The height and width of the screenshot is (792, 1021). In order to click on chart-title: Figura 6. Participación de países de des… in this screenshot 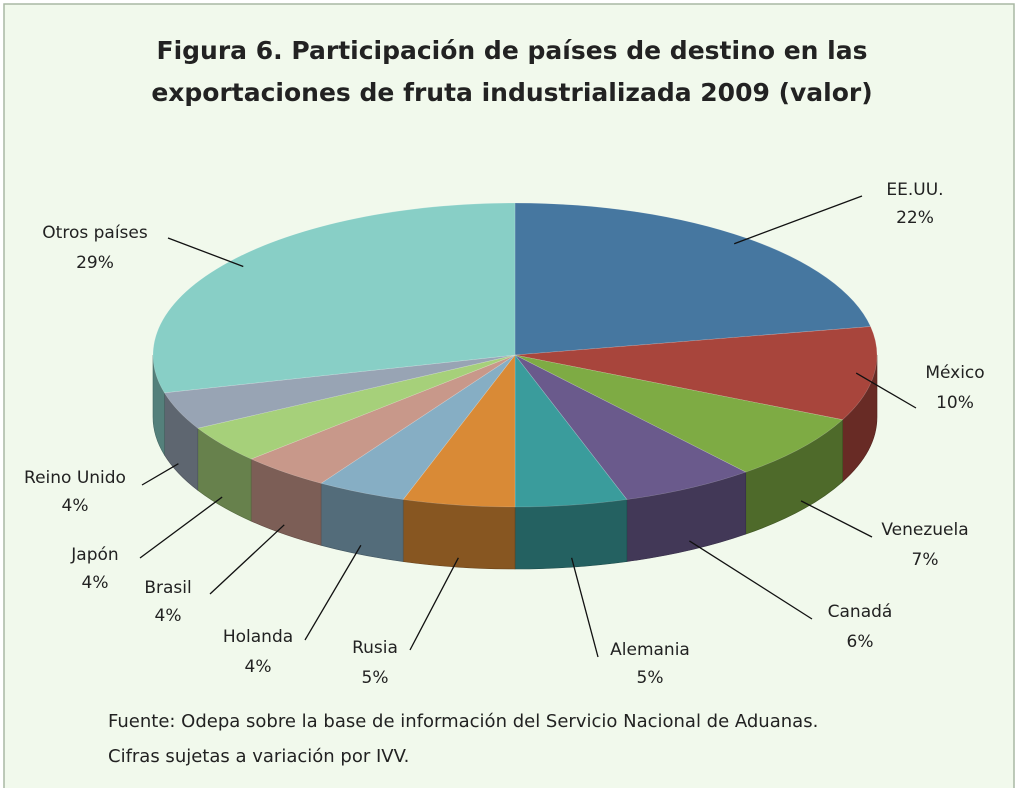, I will do `click(512, 50)`.